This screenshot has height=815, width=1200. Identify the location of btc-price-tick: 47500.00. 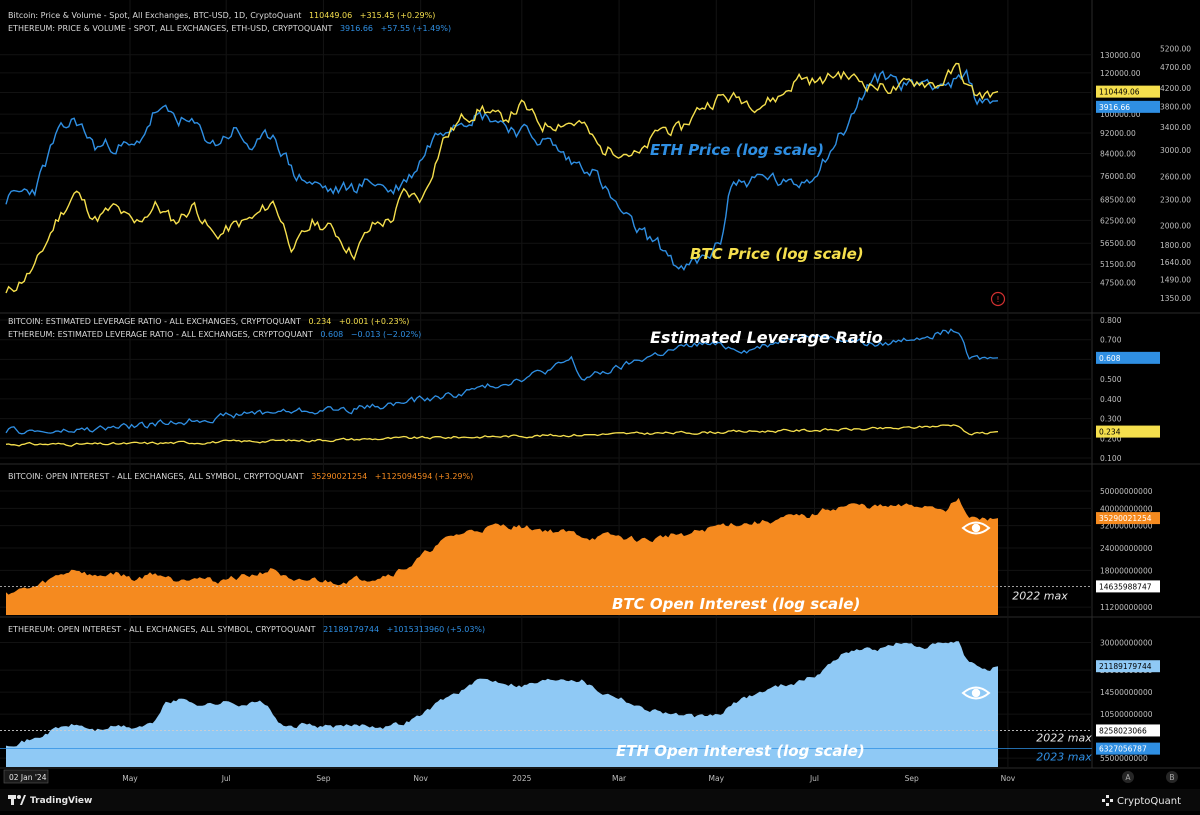
(1118, 282).